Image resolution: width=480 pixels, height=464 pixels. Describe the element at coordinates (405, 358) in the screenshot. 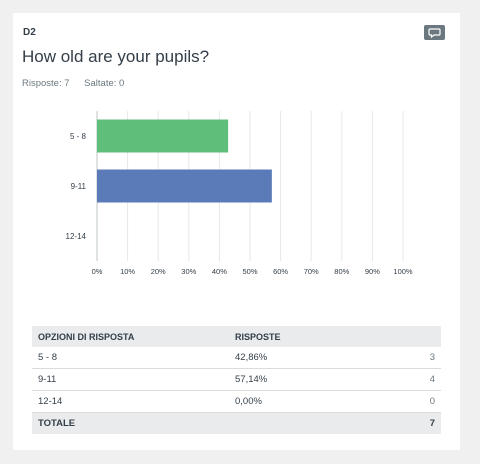

I see `row-count: 3` at that location.